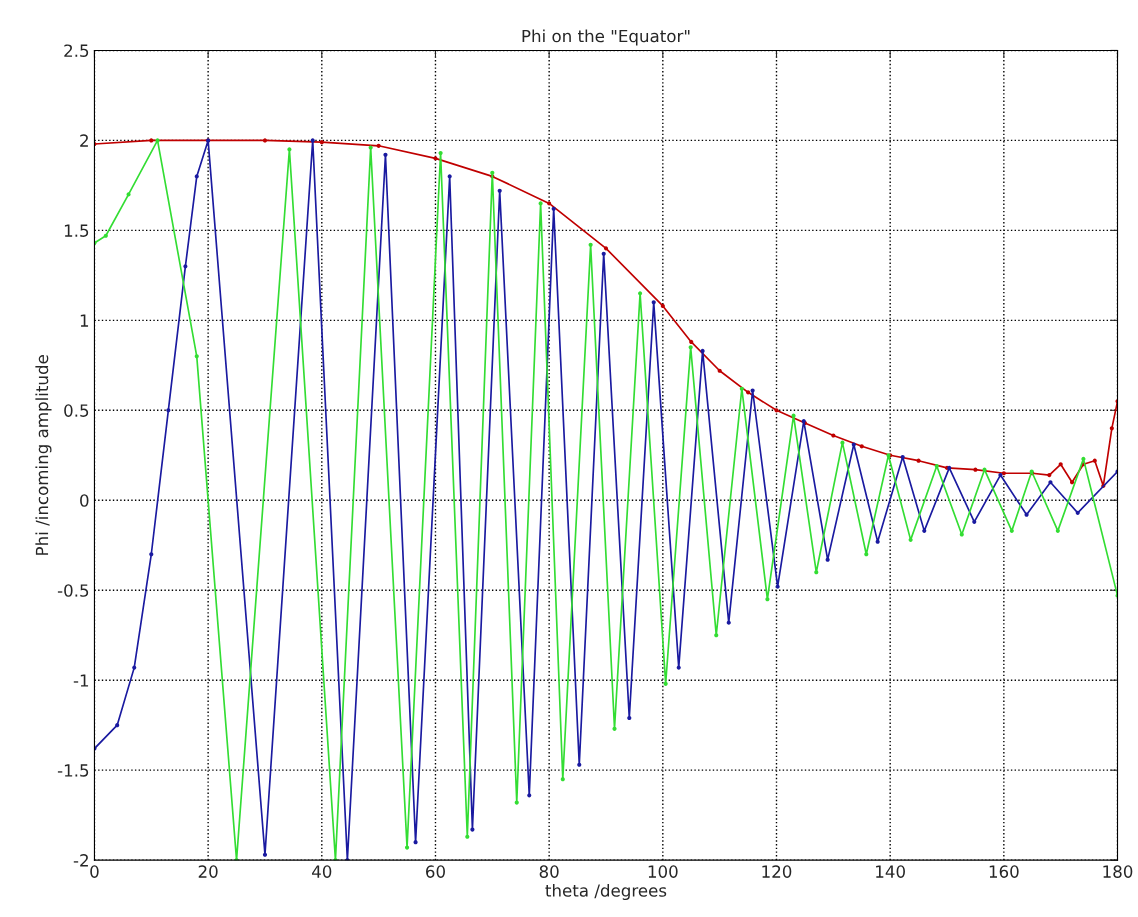 This screenshot has height=917, width=1138. What do you see at coordinates (606, 37) in the screenshot?
I see `chart-title: Phi on the "Equator"` at bounding box center [606, 37].